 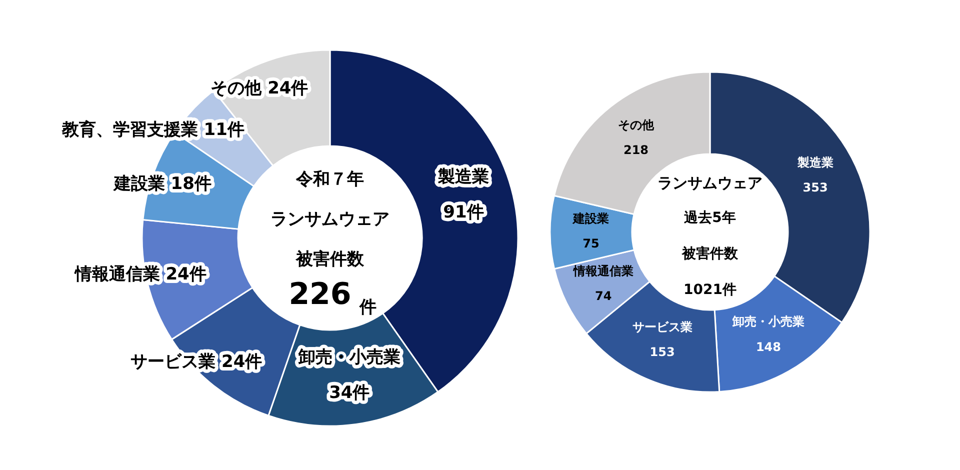 I want to click on data-label: 153, so click(x=662, y=352).